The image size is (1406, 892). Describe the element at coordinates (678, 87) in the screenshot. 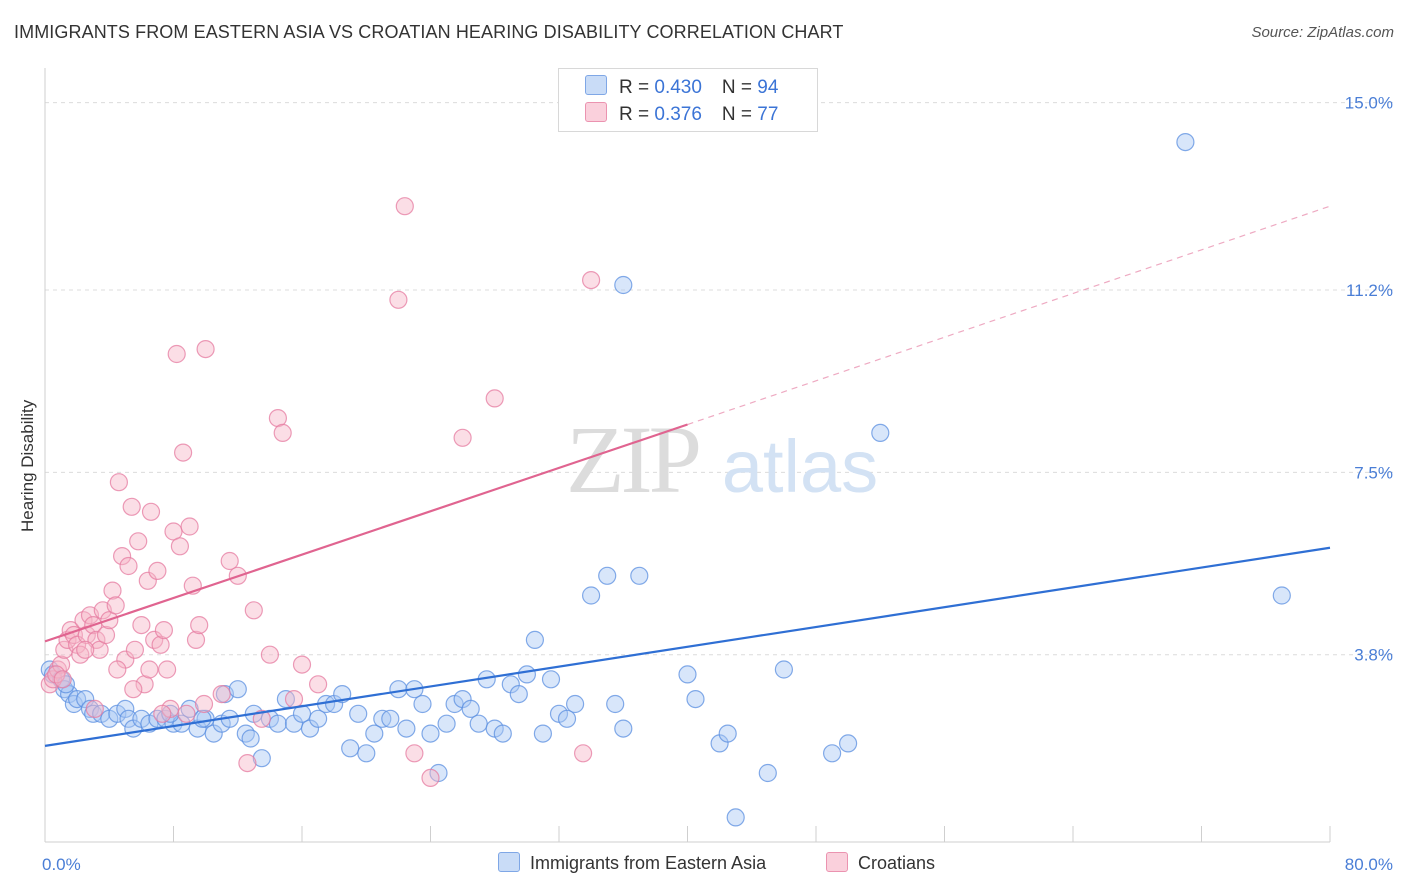

I see `legend-r-value: 0.430` at that location.